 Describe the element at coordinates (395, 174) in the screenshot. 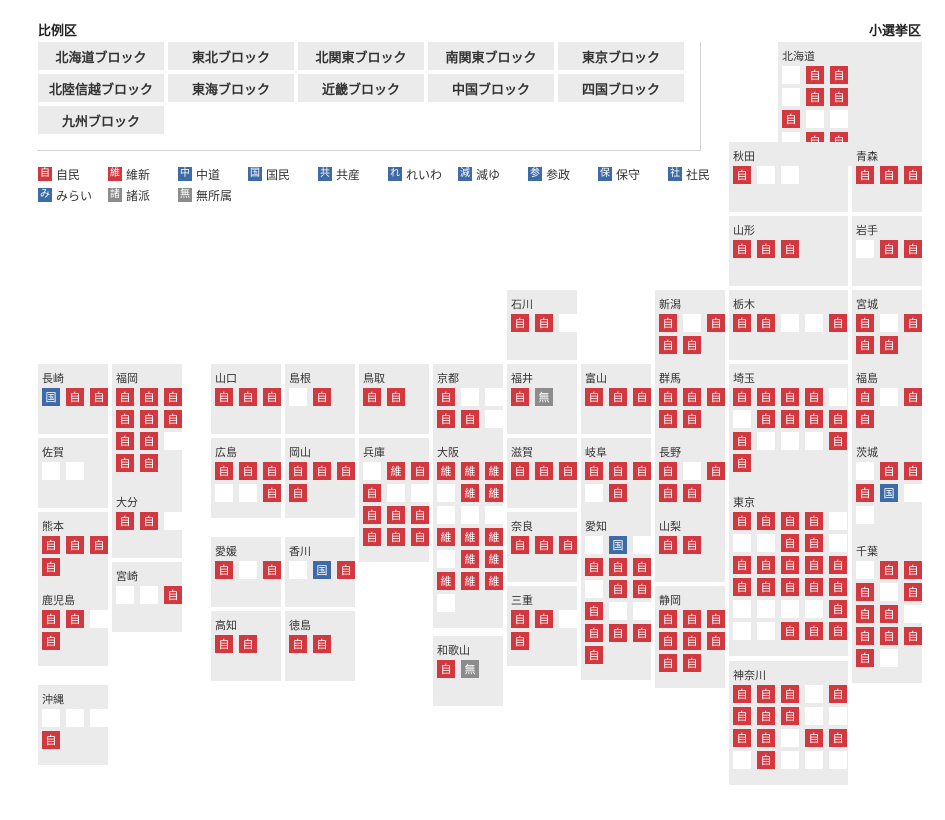

I see `legend-swatch: れ` at that location.